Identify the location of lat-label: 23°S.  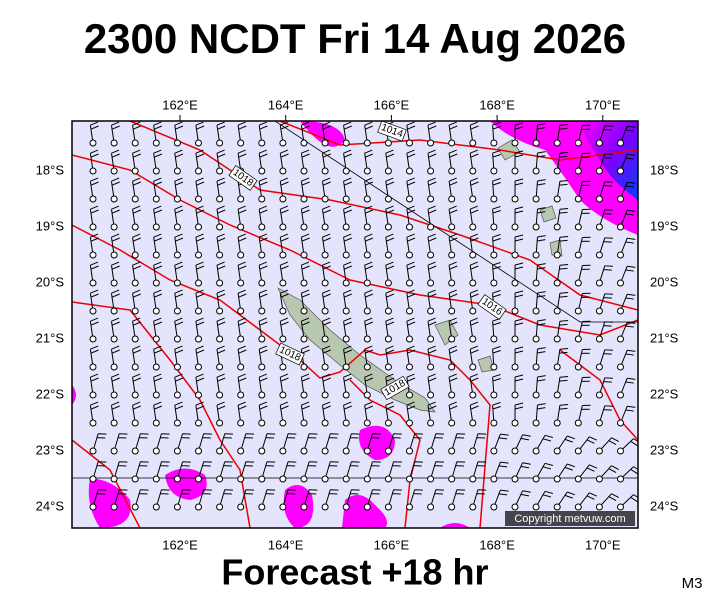
(50, 449).